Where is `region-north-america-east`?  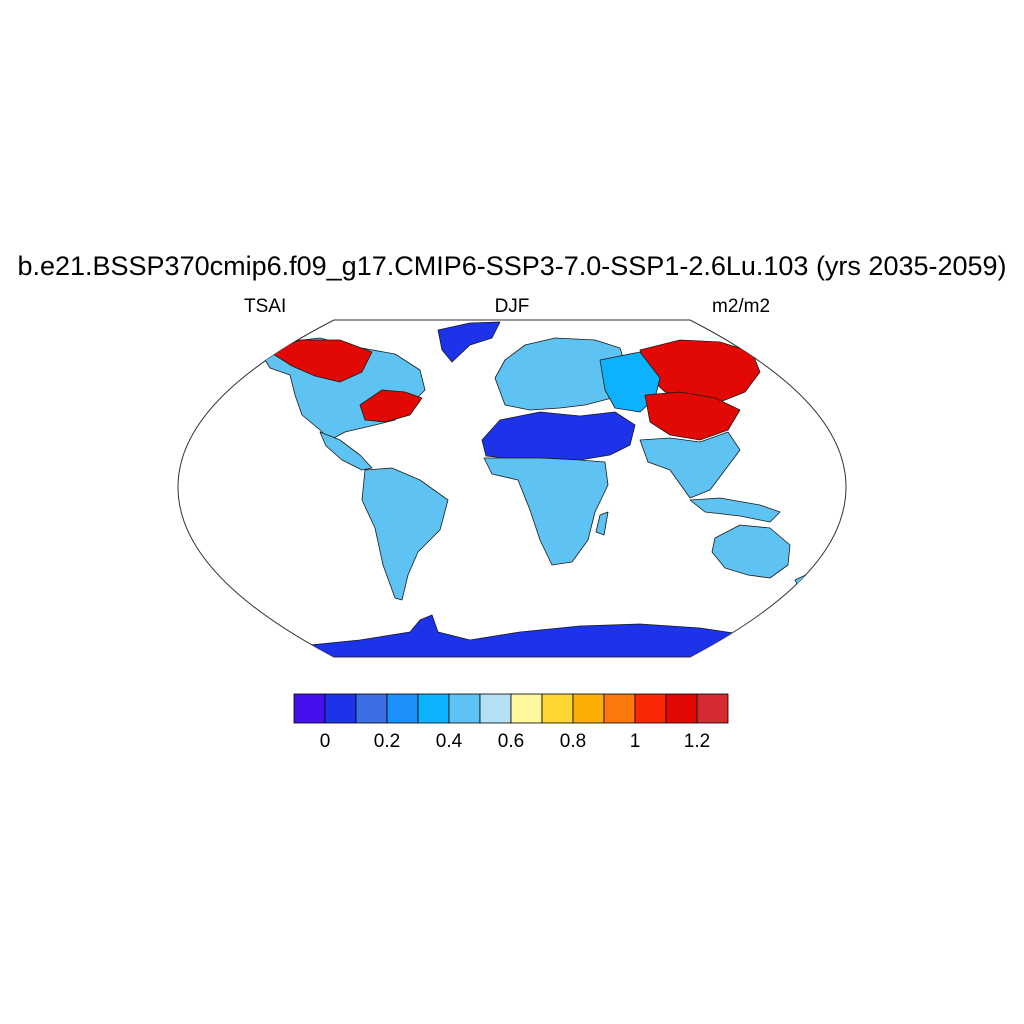
region-north-america-east is located at coordinates (391, 406).